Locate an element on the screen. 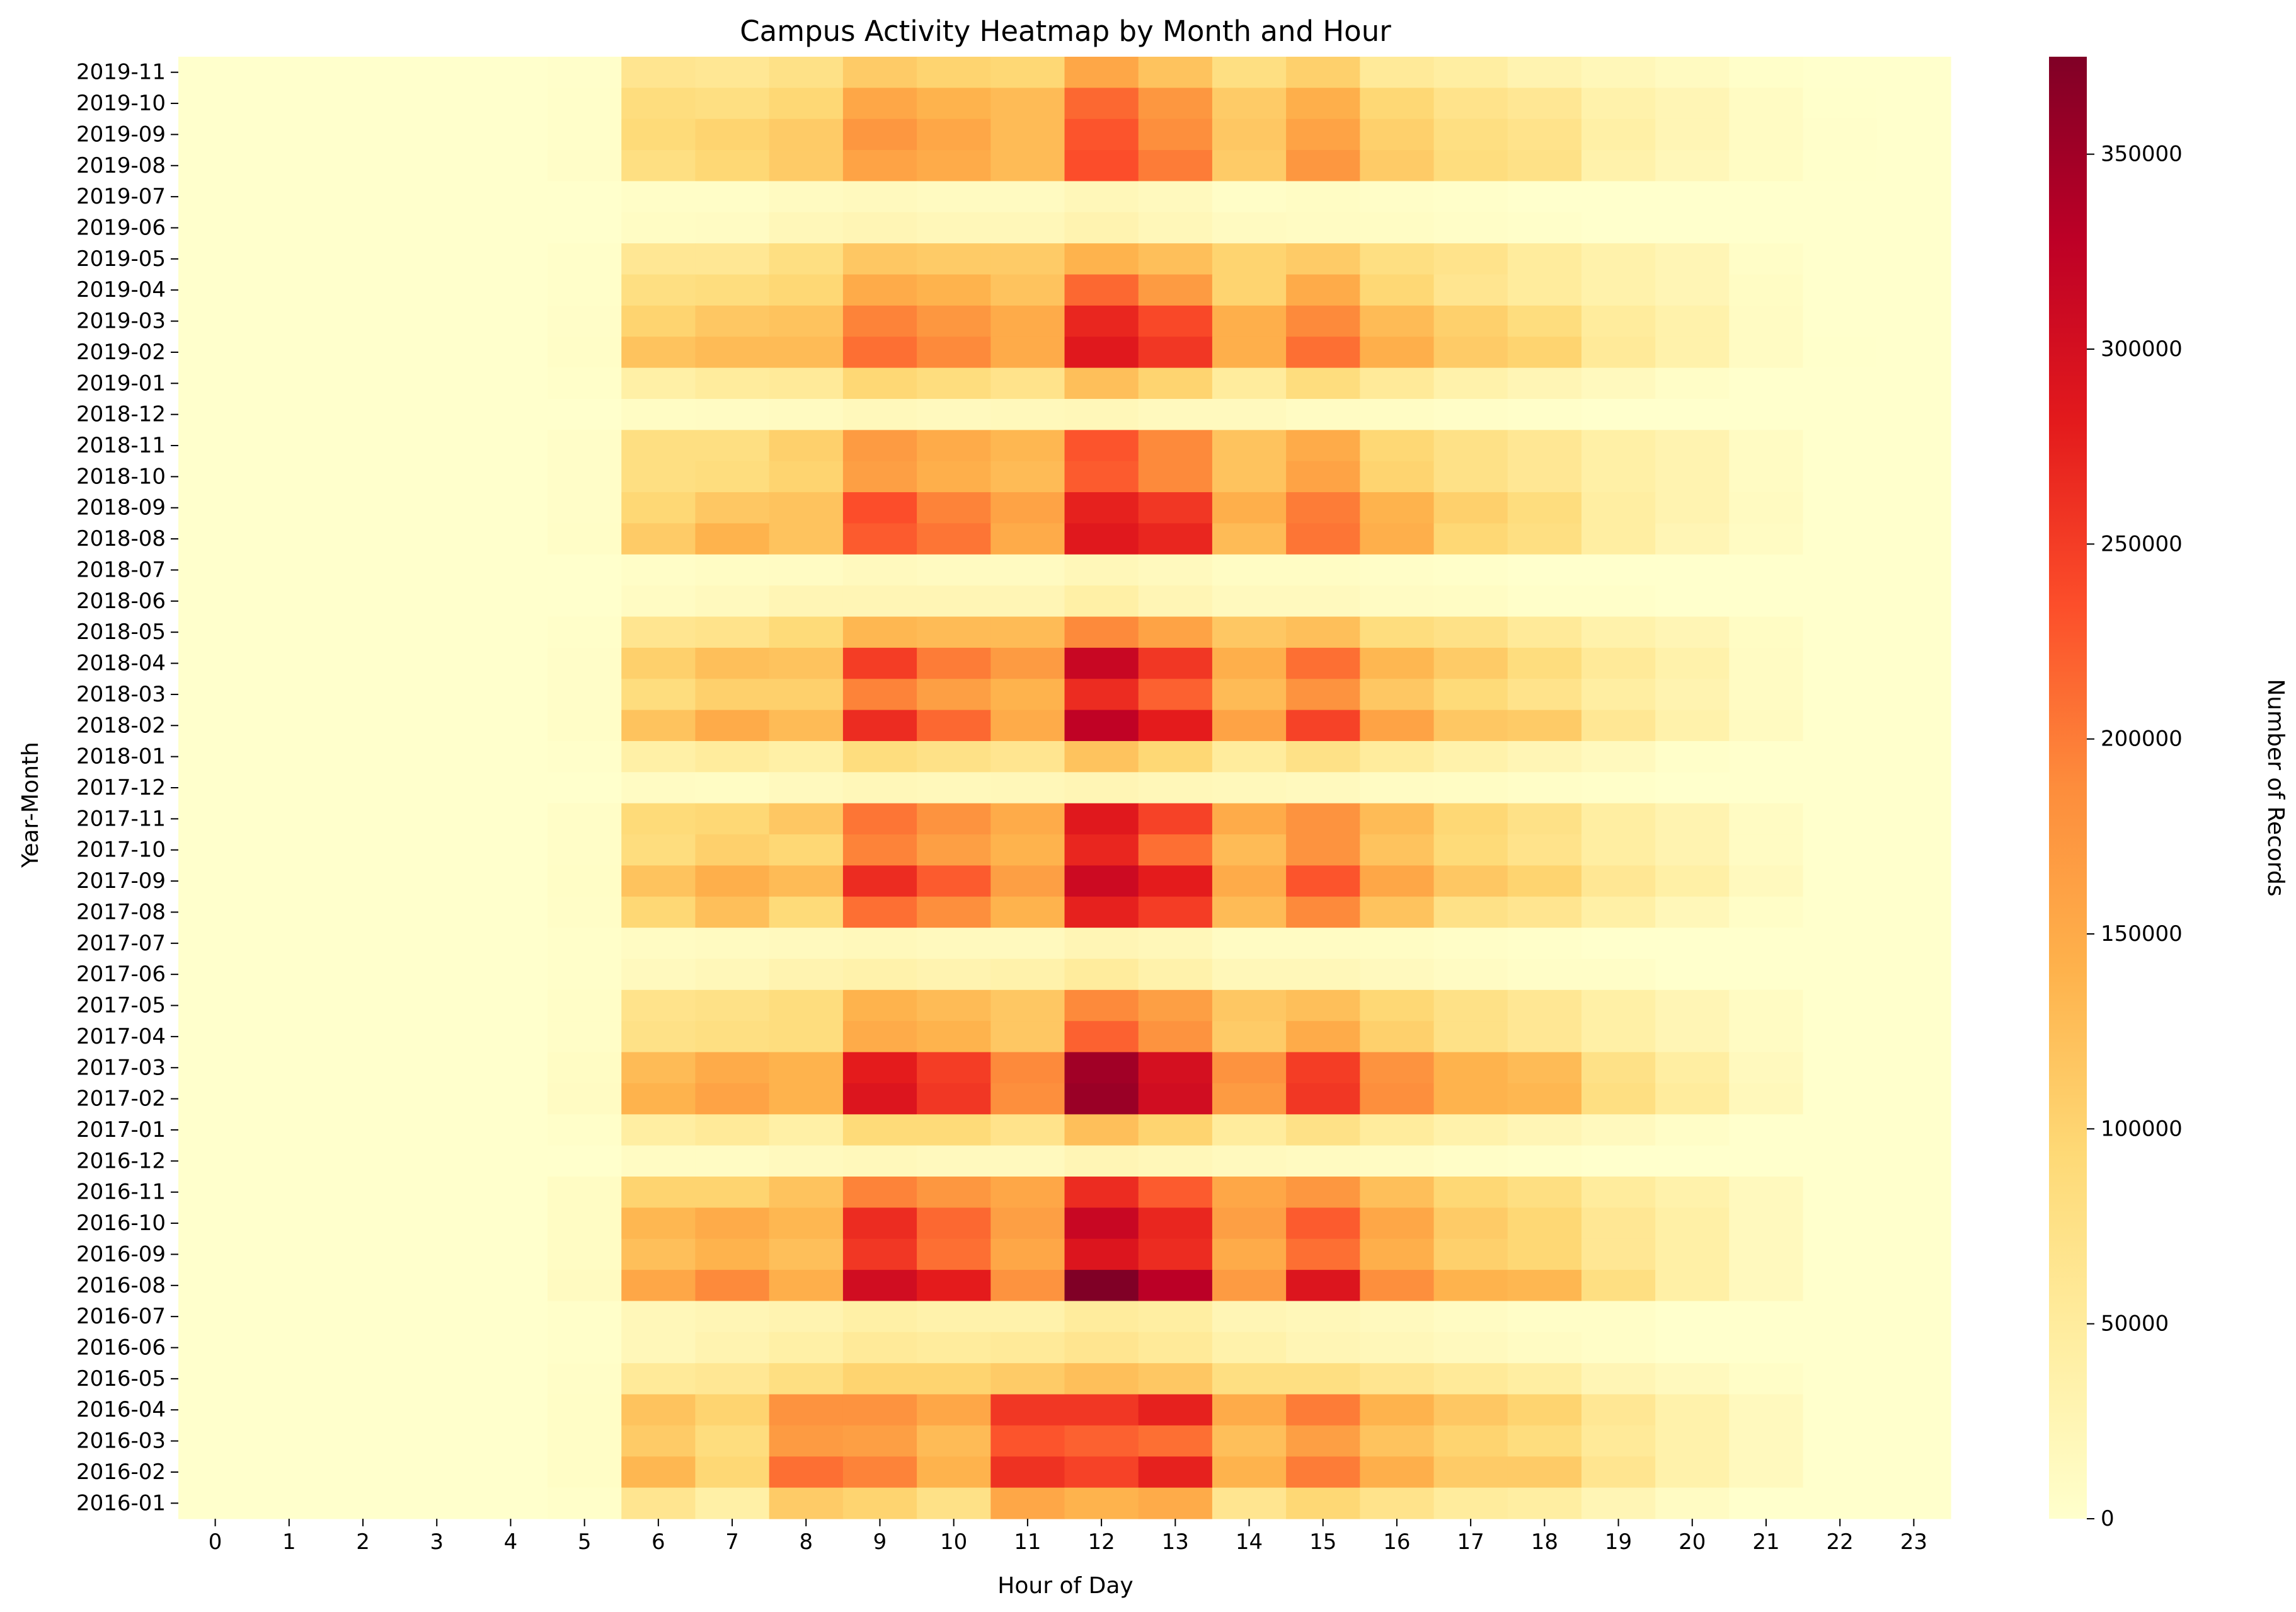 This screenshot has height=1612, width=2296. y-tick-label: 2018-10 is located at coordinates (121, 476).